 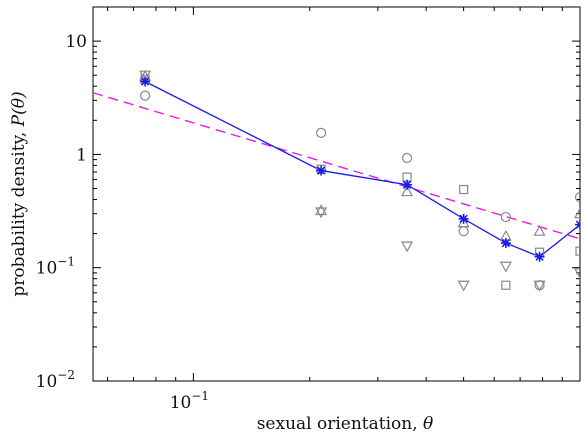 What do you see at coordinates (76, 42) in the screenshot?
I see `y-tick-label: 10` at bounding box center [76, 42].